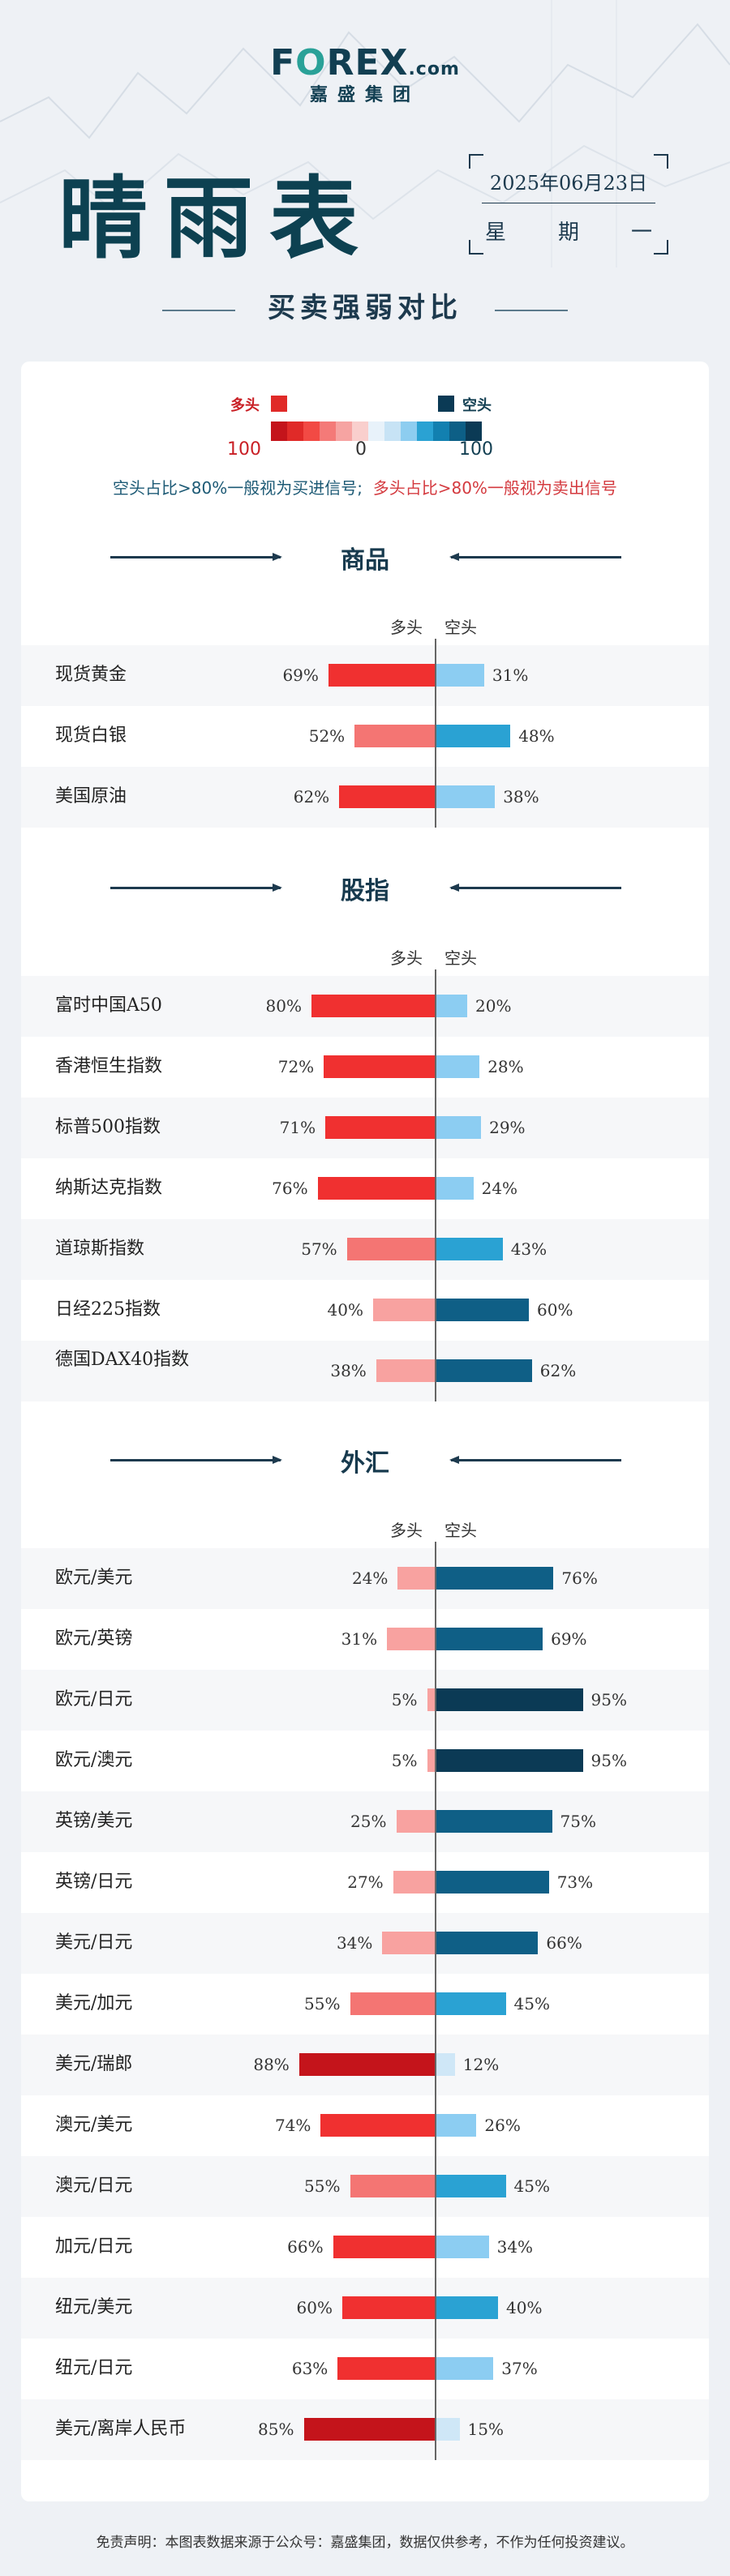  What do you see at coordinates (365, 488) in the screenshot?
I see `signal-note: 空头占比>80%一般视为买进信号; 多头占比>80%一般视为卖出信号` at bounding box center [365, 488].